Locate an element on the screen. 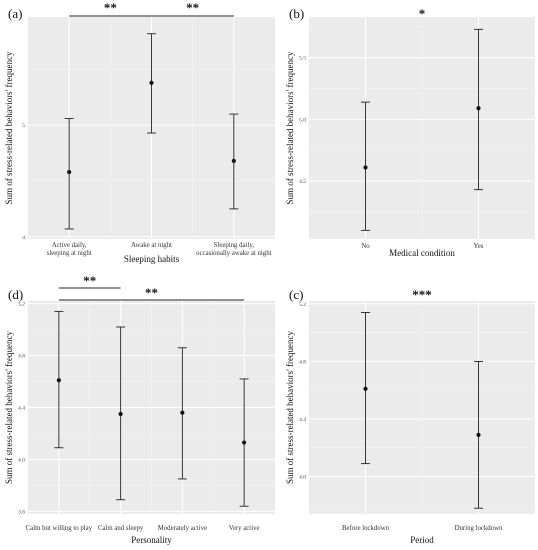  x-axis-title: Medical condition is located at coordinates (422, 253).